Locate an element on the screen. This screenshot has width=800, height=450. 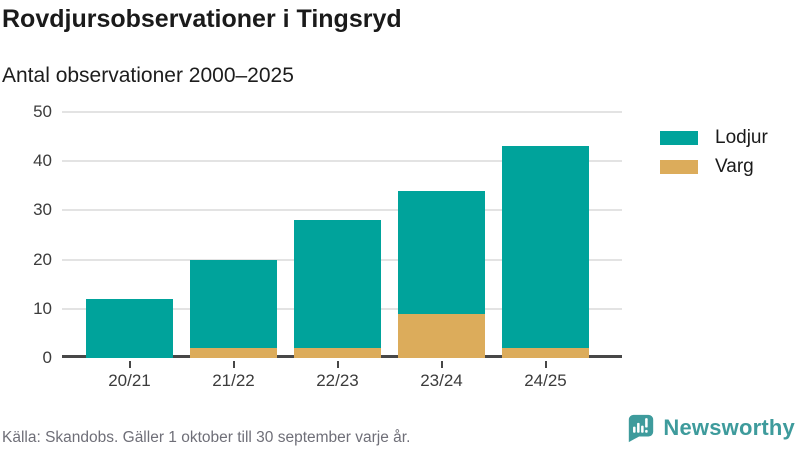
page-title: Rovdjursobservationer i Tingsryd is located at coordinates (202, 19).